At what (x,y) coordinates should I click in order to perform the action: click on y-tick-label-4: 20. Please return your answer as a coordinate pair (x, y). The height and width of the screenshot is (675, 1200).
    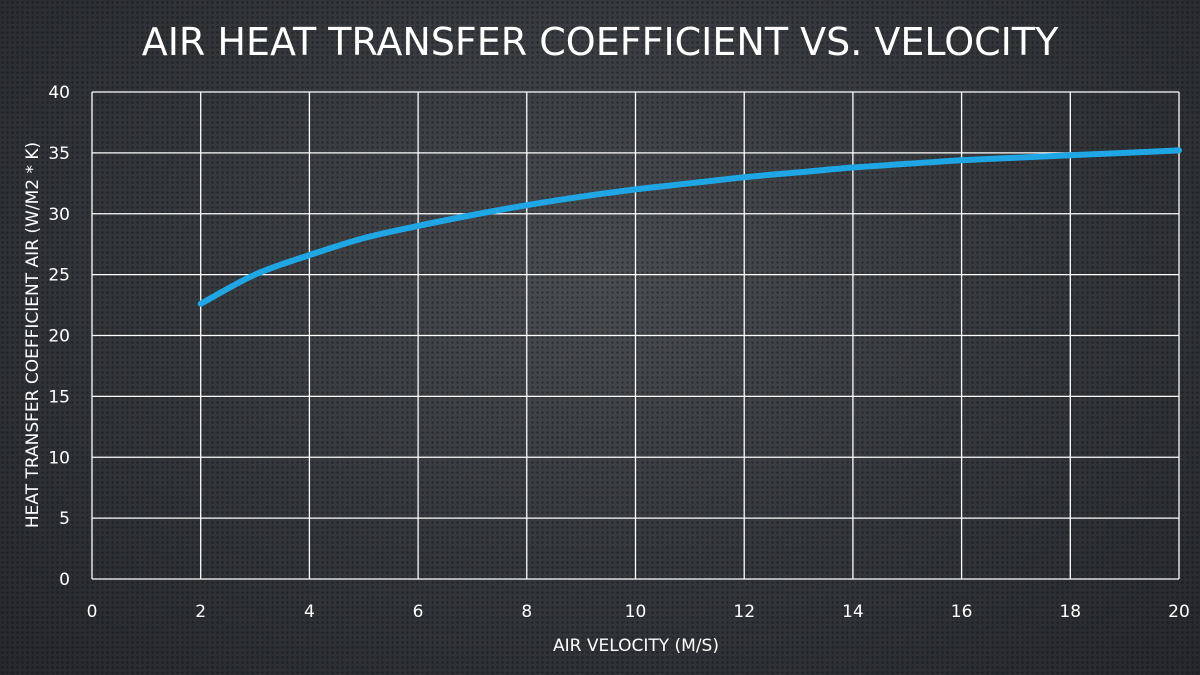
    Looking at the image, I should click on (59, 337).